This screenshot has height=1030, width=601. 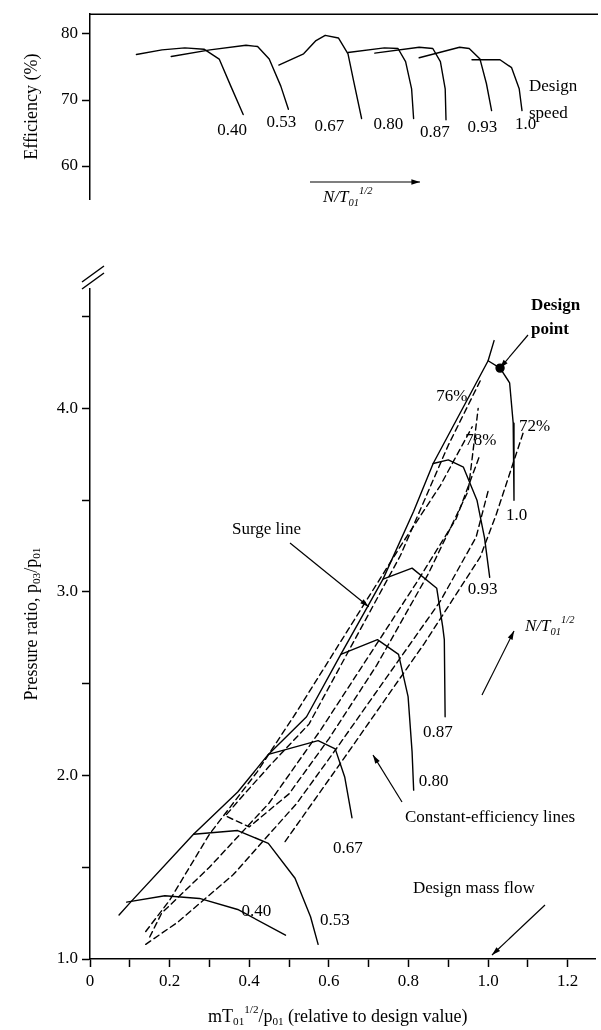 I want to click on annotation: Constant-efficiency lines, so click(x=490, y=817).